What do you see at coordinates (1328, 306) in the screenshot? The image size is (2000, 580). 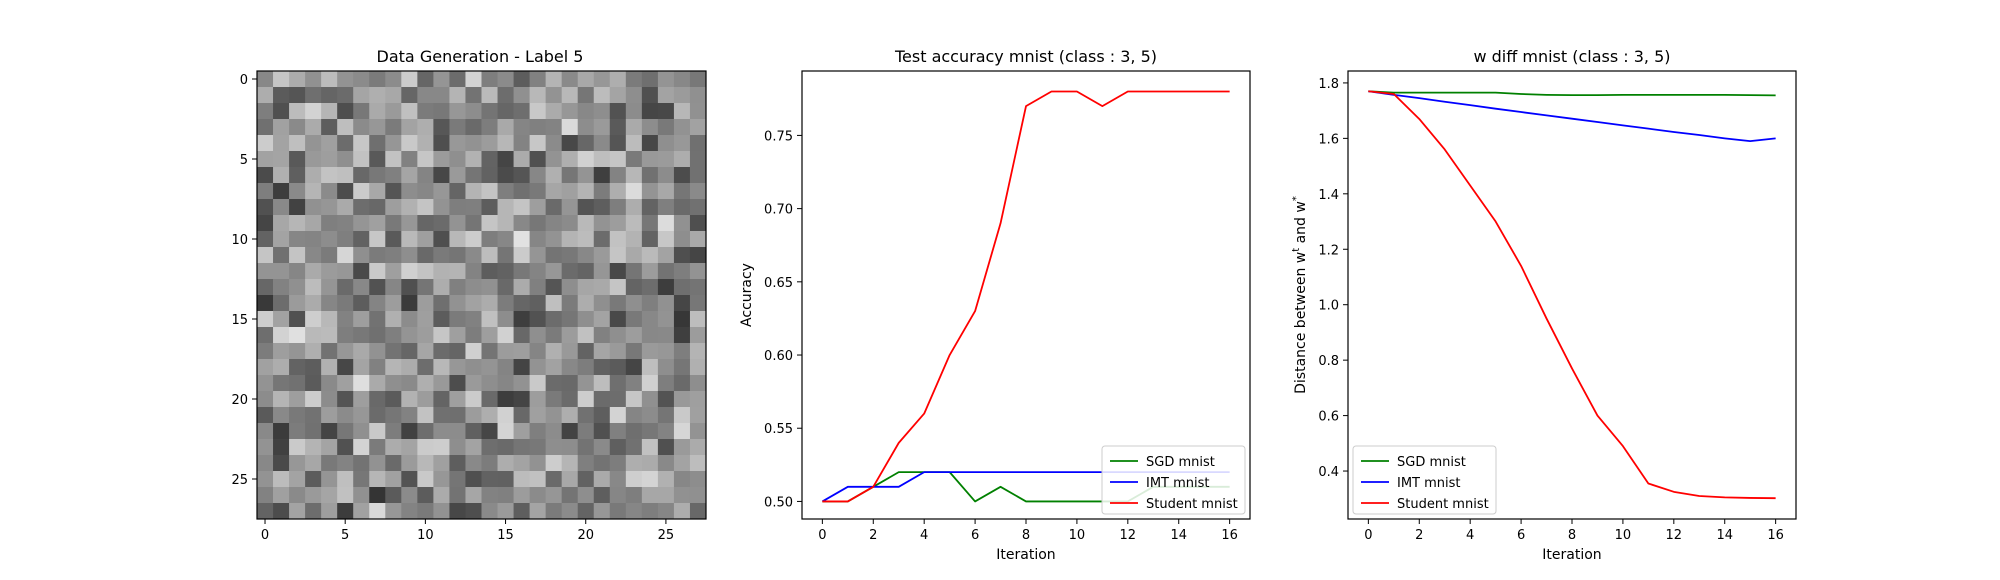 I see `y-tick-label: 1.0` at bounding box center [1328, 306].